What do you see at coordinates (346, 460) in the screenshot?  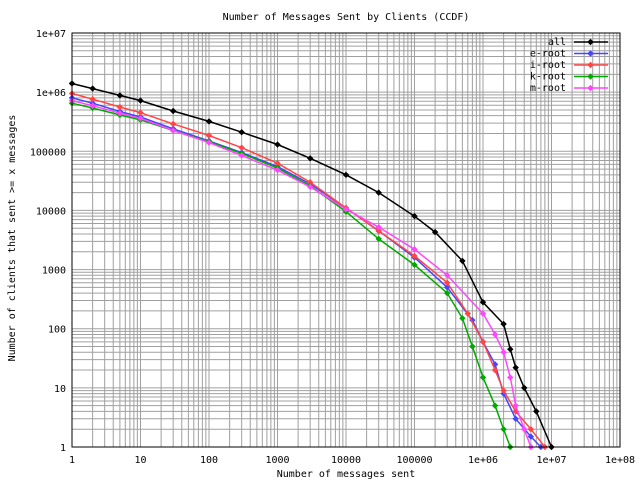 I see `x-tick-label: 10000` at bounding box center [346, 460].